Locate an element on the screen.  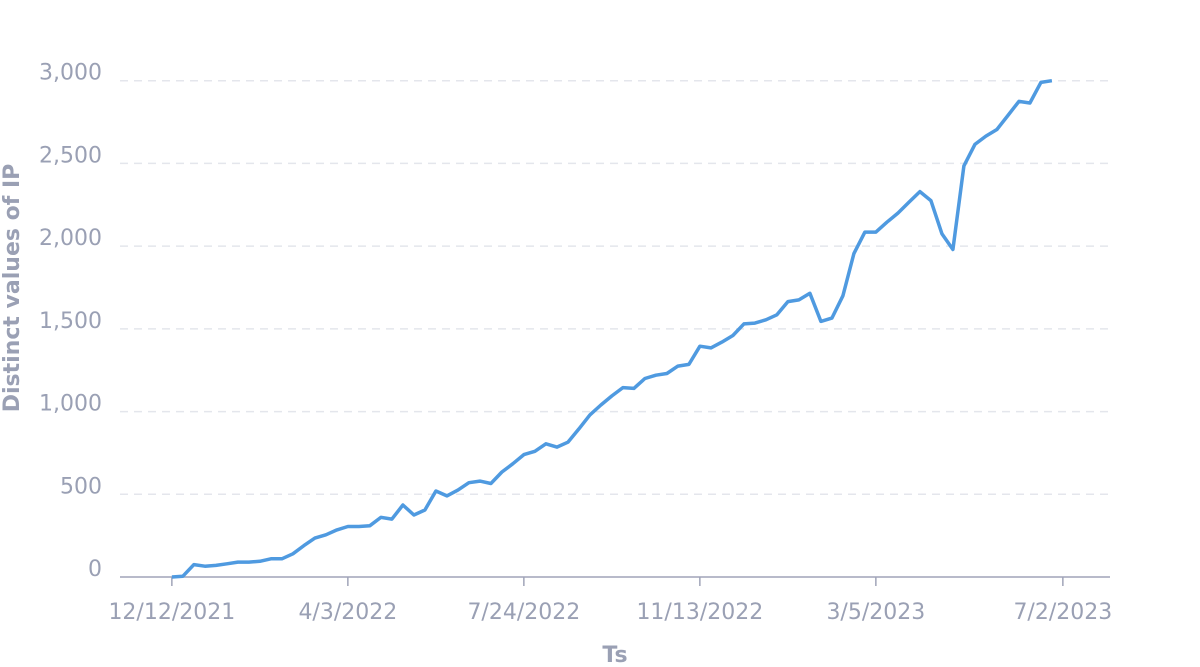
x-tick-label: 7/2/2023 is located at coordinates (1062, 612).